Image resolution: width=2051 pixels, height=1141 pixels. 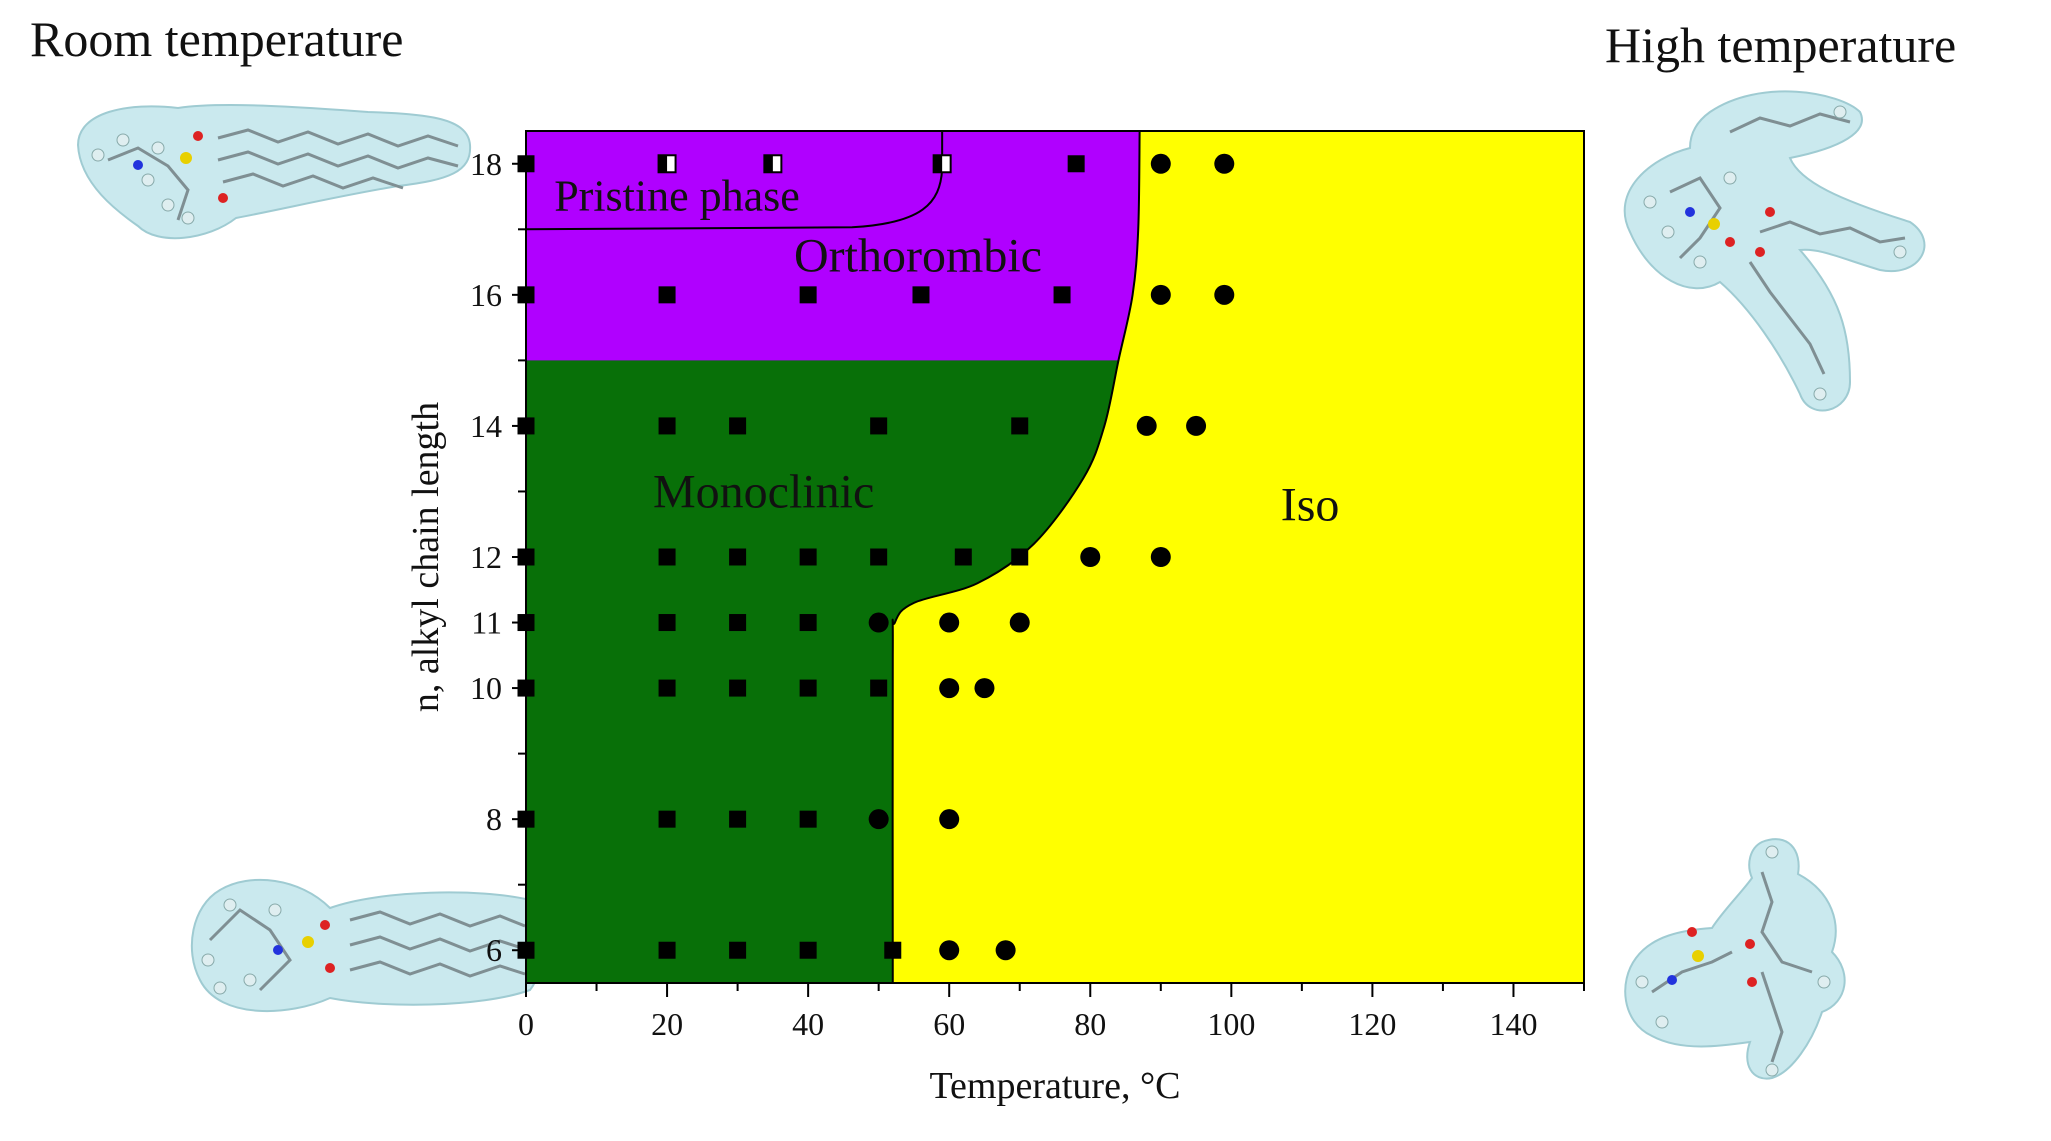 What do you see at coordinates (1310, 505) in the screenshot?
I see `region-label-iso: Iso` at bounding box center [1310, 505].